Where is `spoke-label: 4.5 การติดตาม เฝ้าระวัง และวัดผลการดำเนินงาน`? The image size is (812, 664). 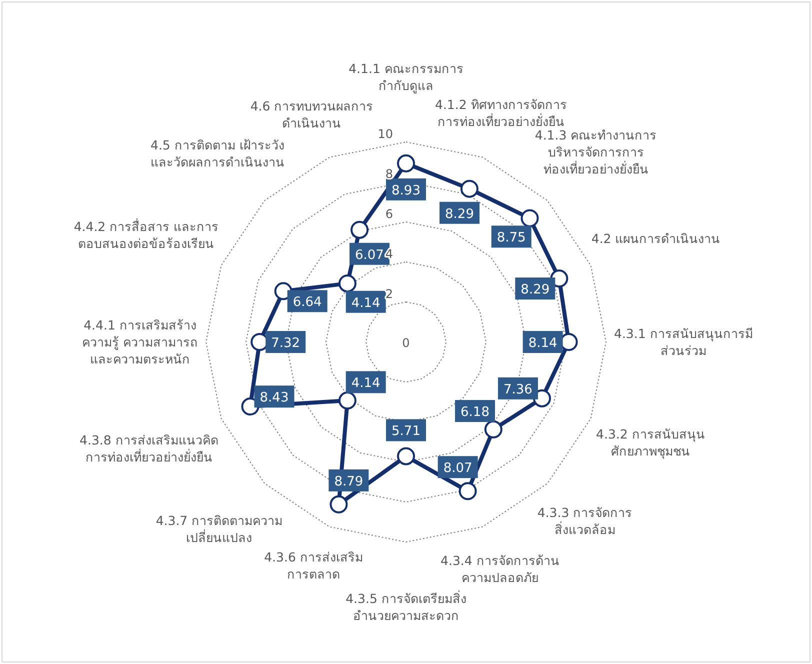 spoke-label: 4.5 การติดตาม เฝ้าระวัง และวัดผลการดำเนินงาน is located at coordinates (217, 153).